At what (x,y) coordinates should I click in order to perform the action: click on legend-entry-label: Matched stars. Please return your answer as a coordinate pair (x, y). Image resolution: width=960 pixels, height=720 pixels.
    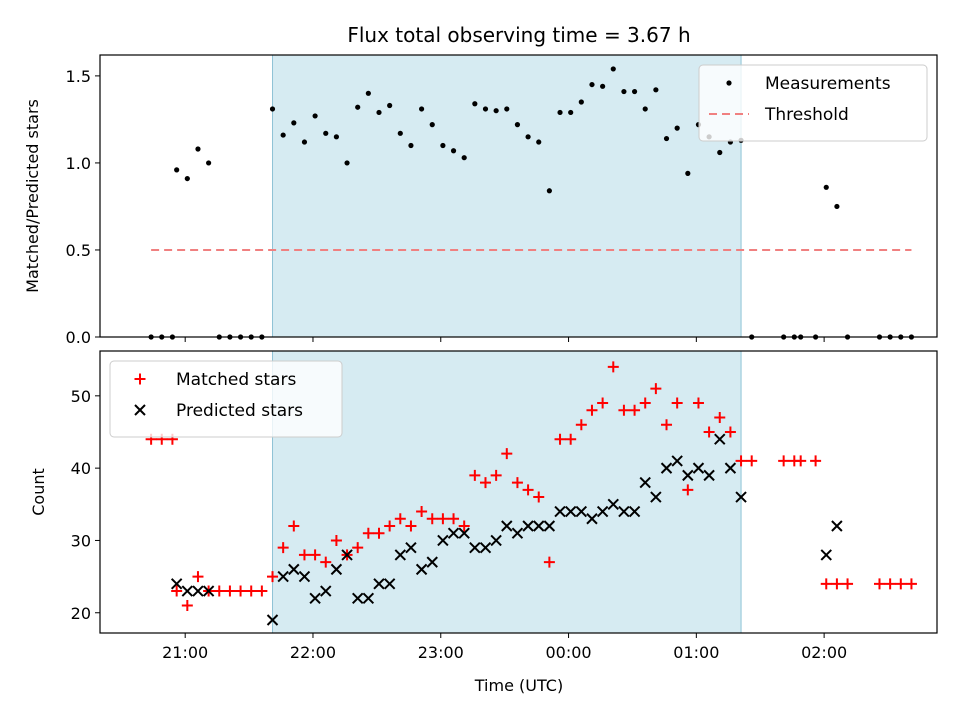
    Looking at the image, I should click on (236, 380).